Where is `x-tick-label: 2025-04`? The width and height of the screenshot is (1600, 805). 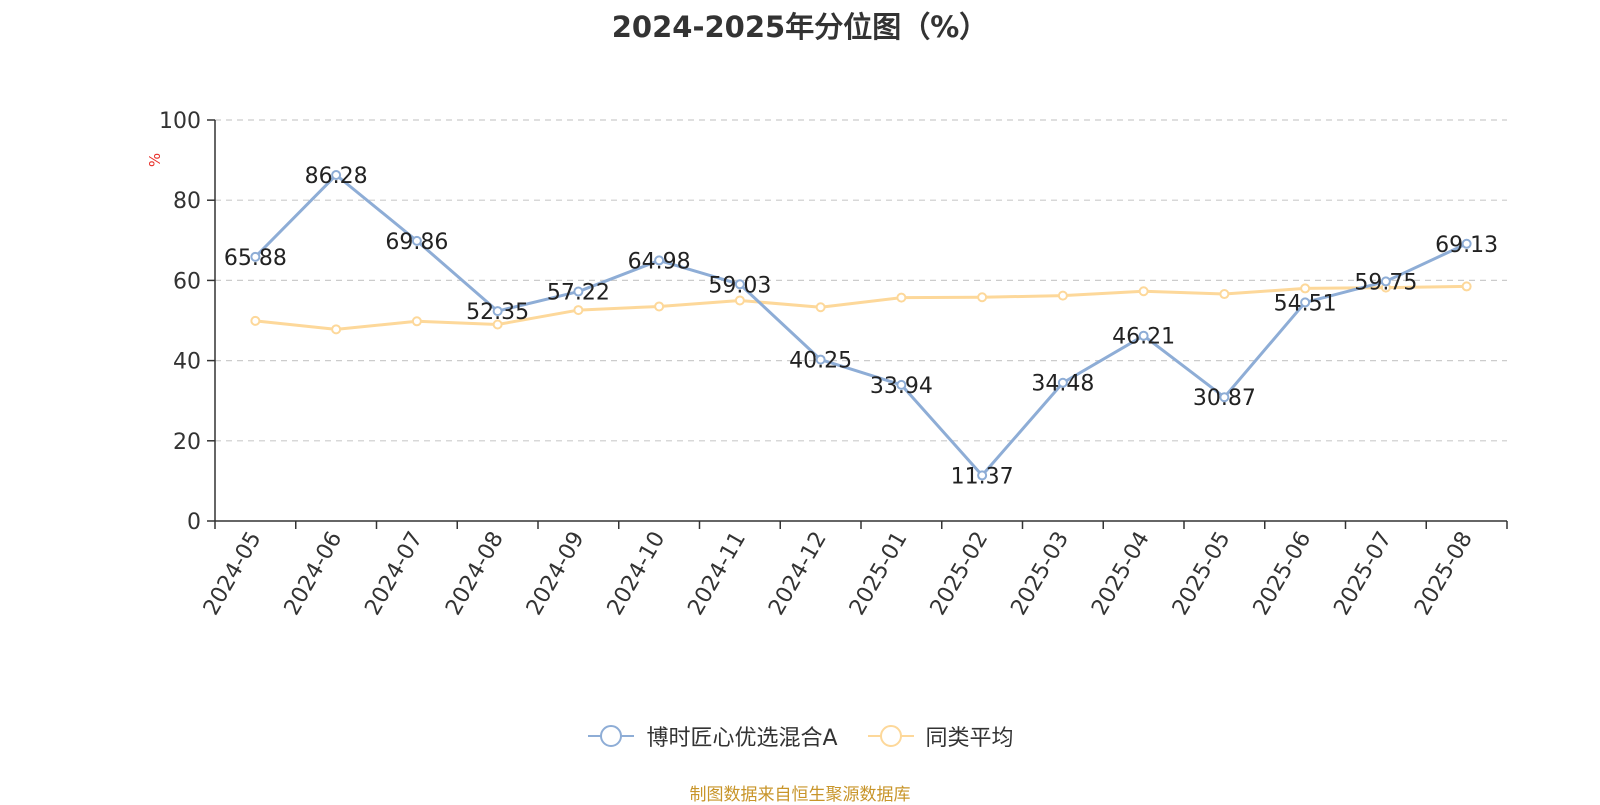
x-tick-label: 2025-04 is located at coordinates (1121, 574).